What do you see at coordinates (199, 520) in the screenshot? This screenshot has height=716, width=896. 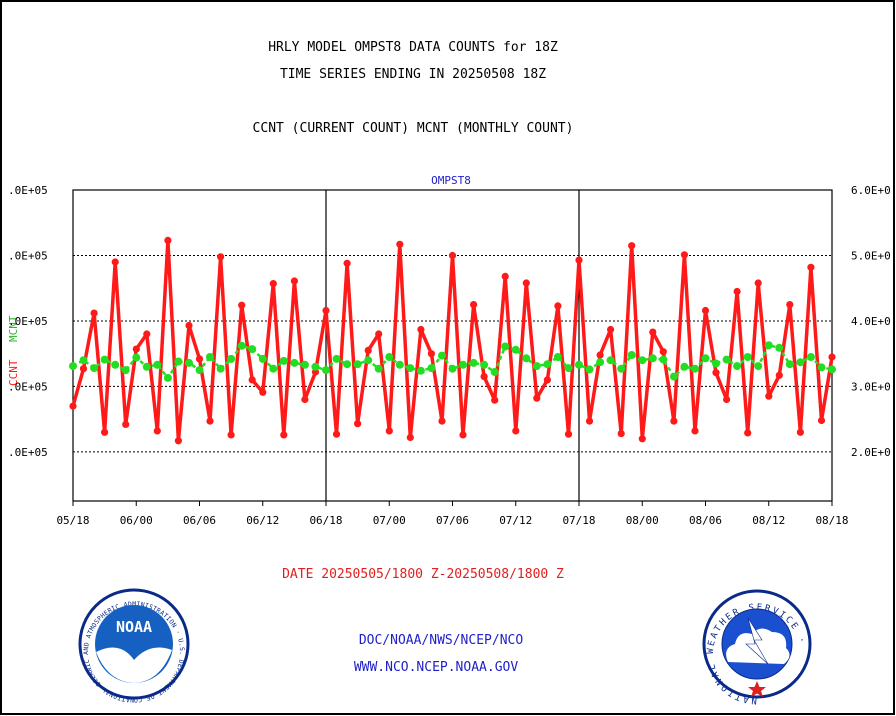 I see `x-tick-label: 06/06` at bounding box center [199, 520].